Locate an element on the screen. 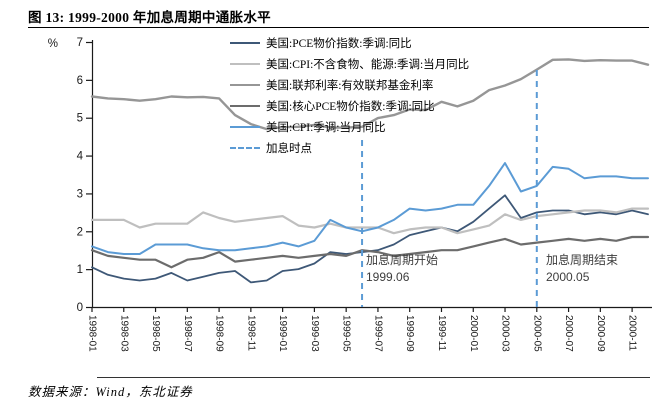 This screenshot has height=415, width=667. series-line-core_pce is located at coordinates (370, 252).